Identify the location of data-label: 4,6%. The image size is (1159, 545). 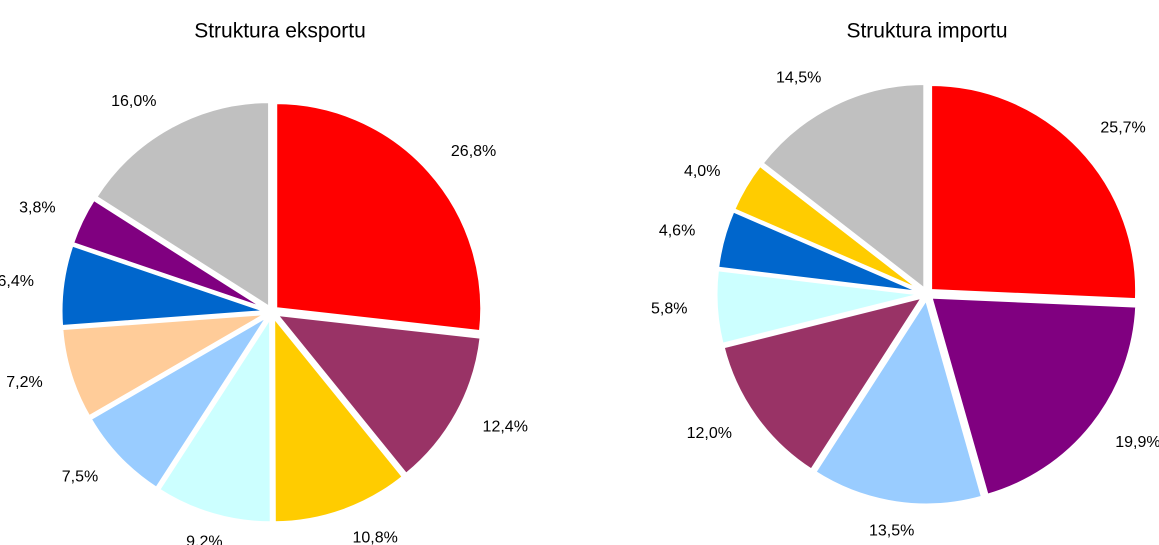
(677, 231).